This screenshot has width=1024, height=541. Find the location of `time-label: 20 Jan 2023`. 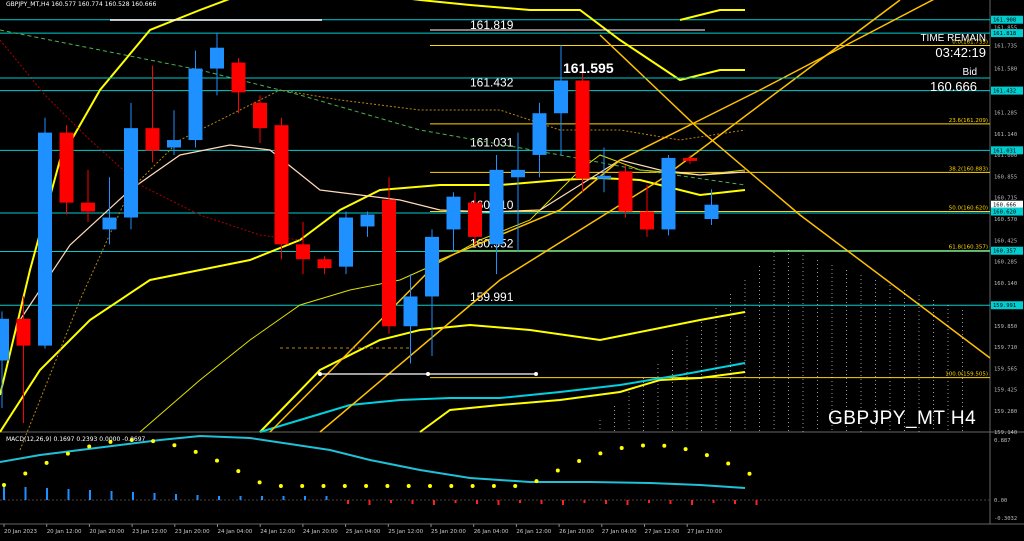

time-label: 20 Jan 2023 is located at coordinates (20, 532).